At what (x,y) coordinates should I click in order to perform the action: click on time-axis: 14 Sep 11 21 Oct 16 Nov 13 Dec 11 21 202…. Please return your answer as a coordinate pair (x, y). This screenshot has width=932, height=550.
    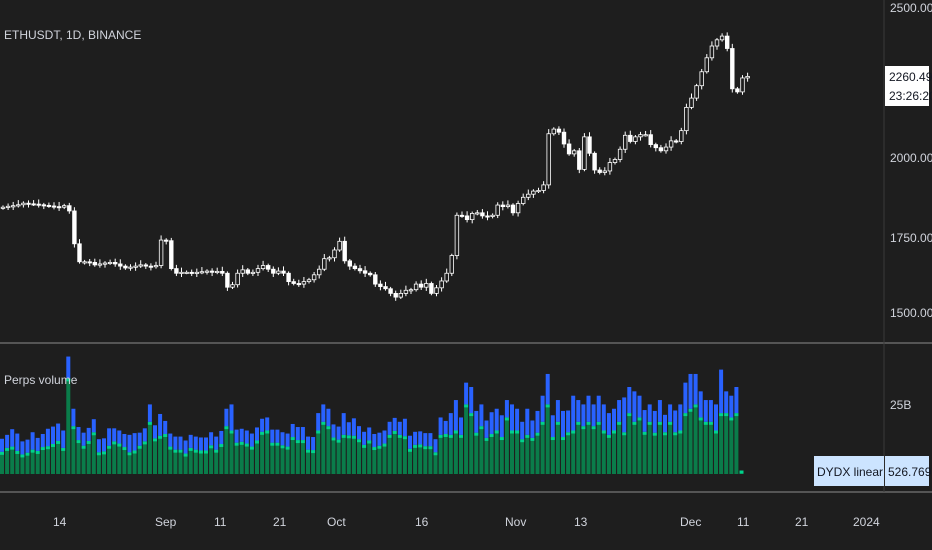
    Looking at the image, I should click on (466, 522).